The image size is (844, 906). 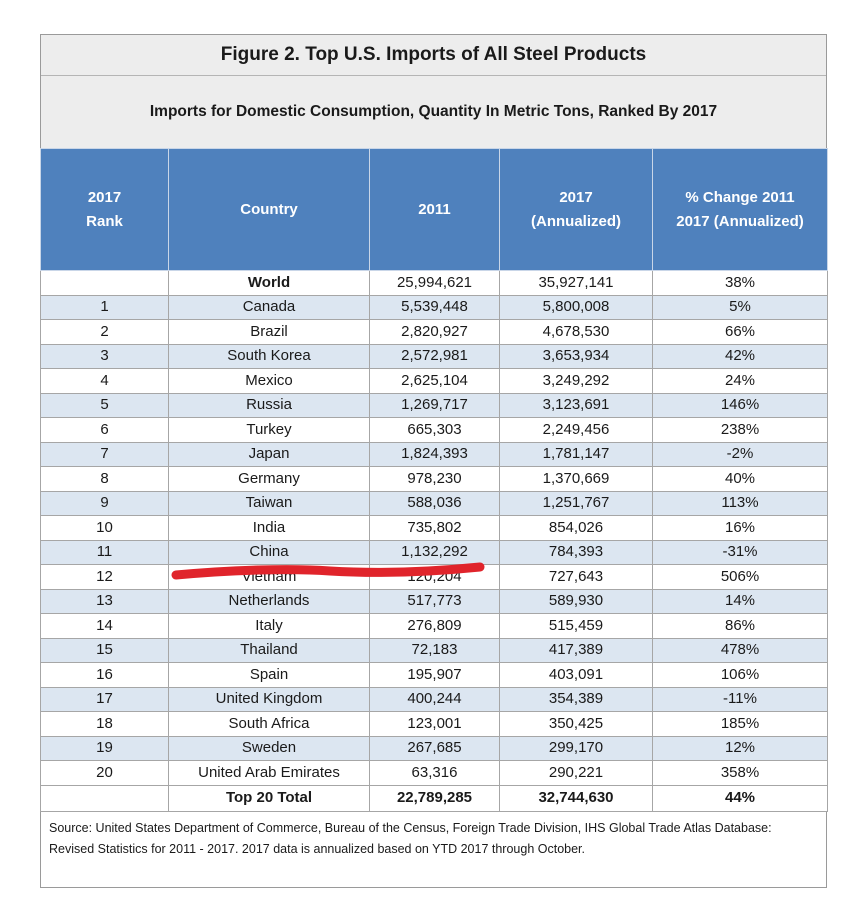 I want to click on cell-rank: 3, so click(x=104, y=356).